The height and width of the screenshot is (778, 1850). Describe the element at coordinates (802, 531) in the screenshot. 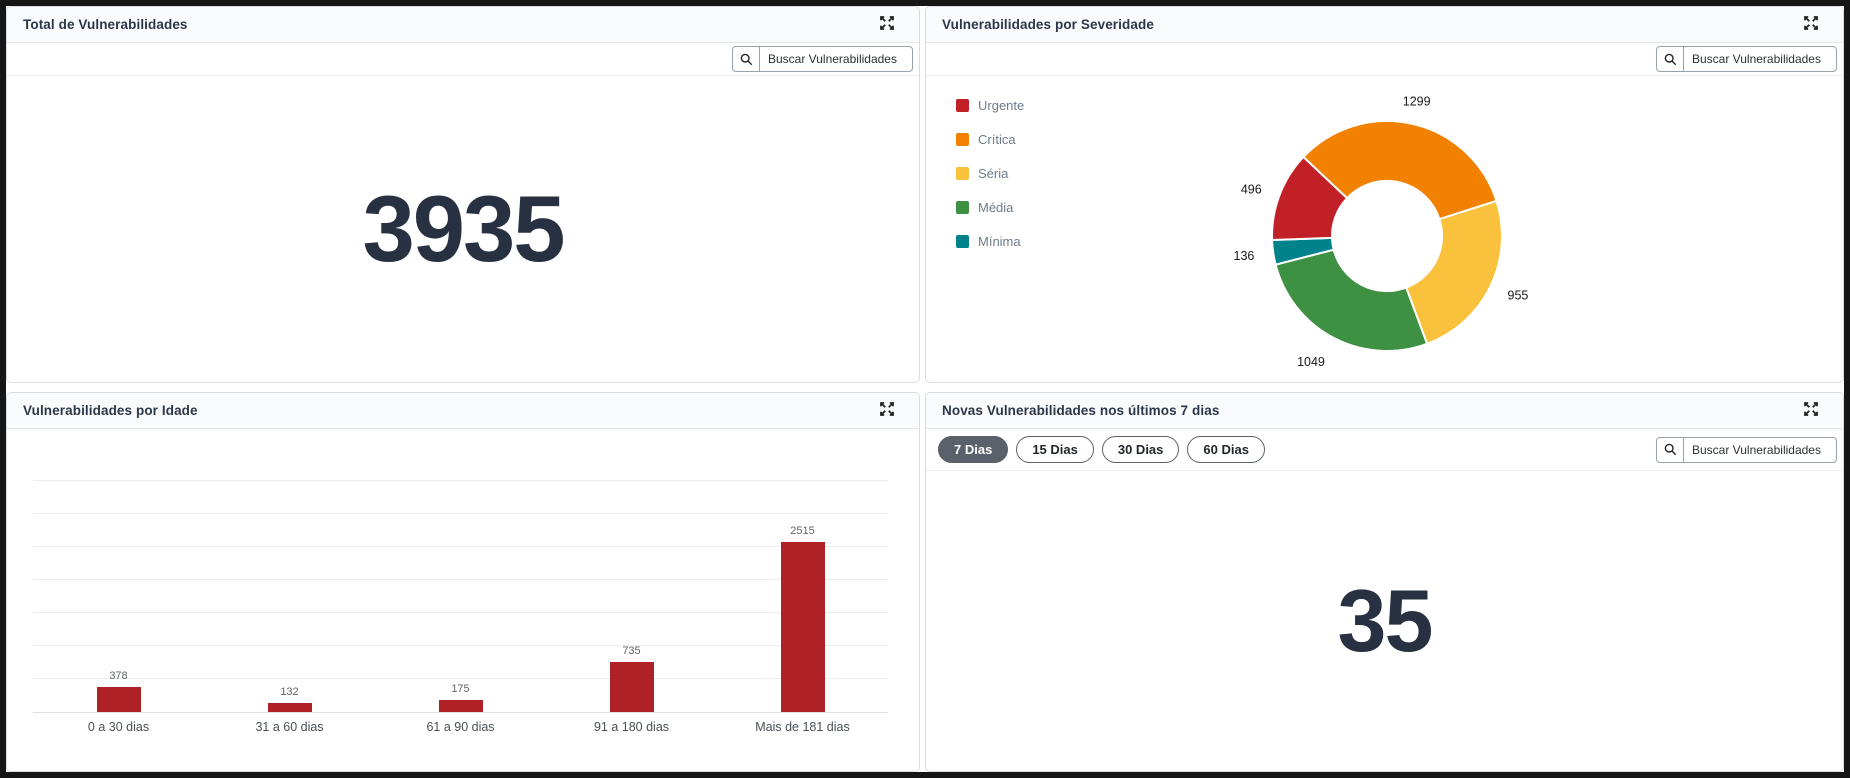

I see `bar-value-label: 2515` at that location.